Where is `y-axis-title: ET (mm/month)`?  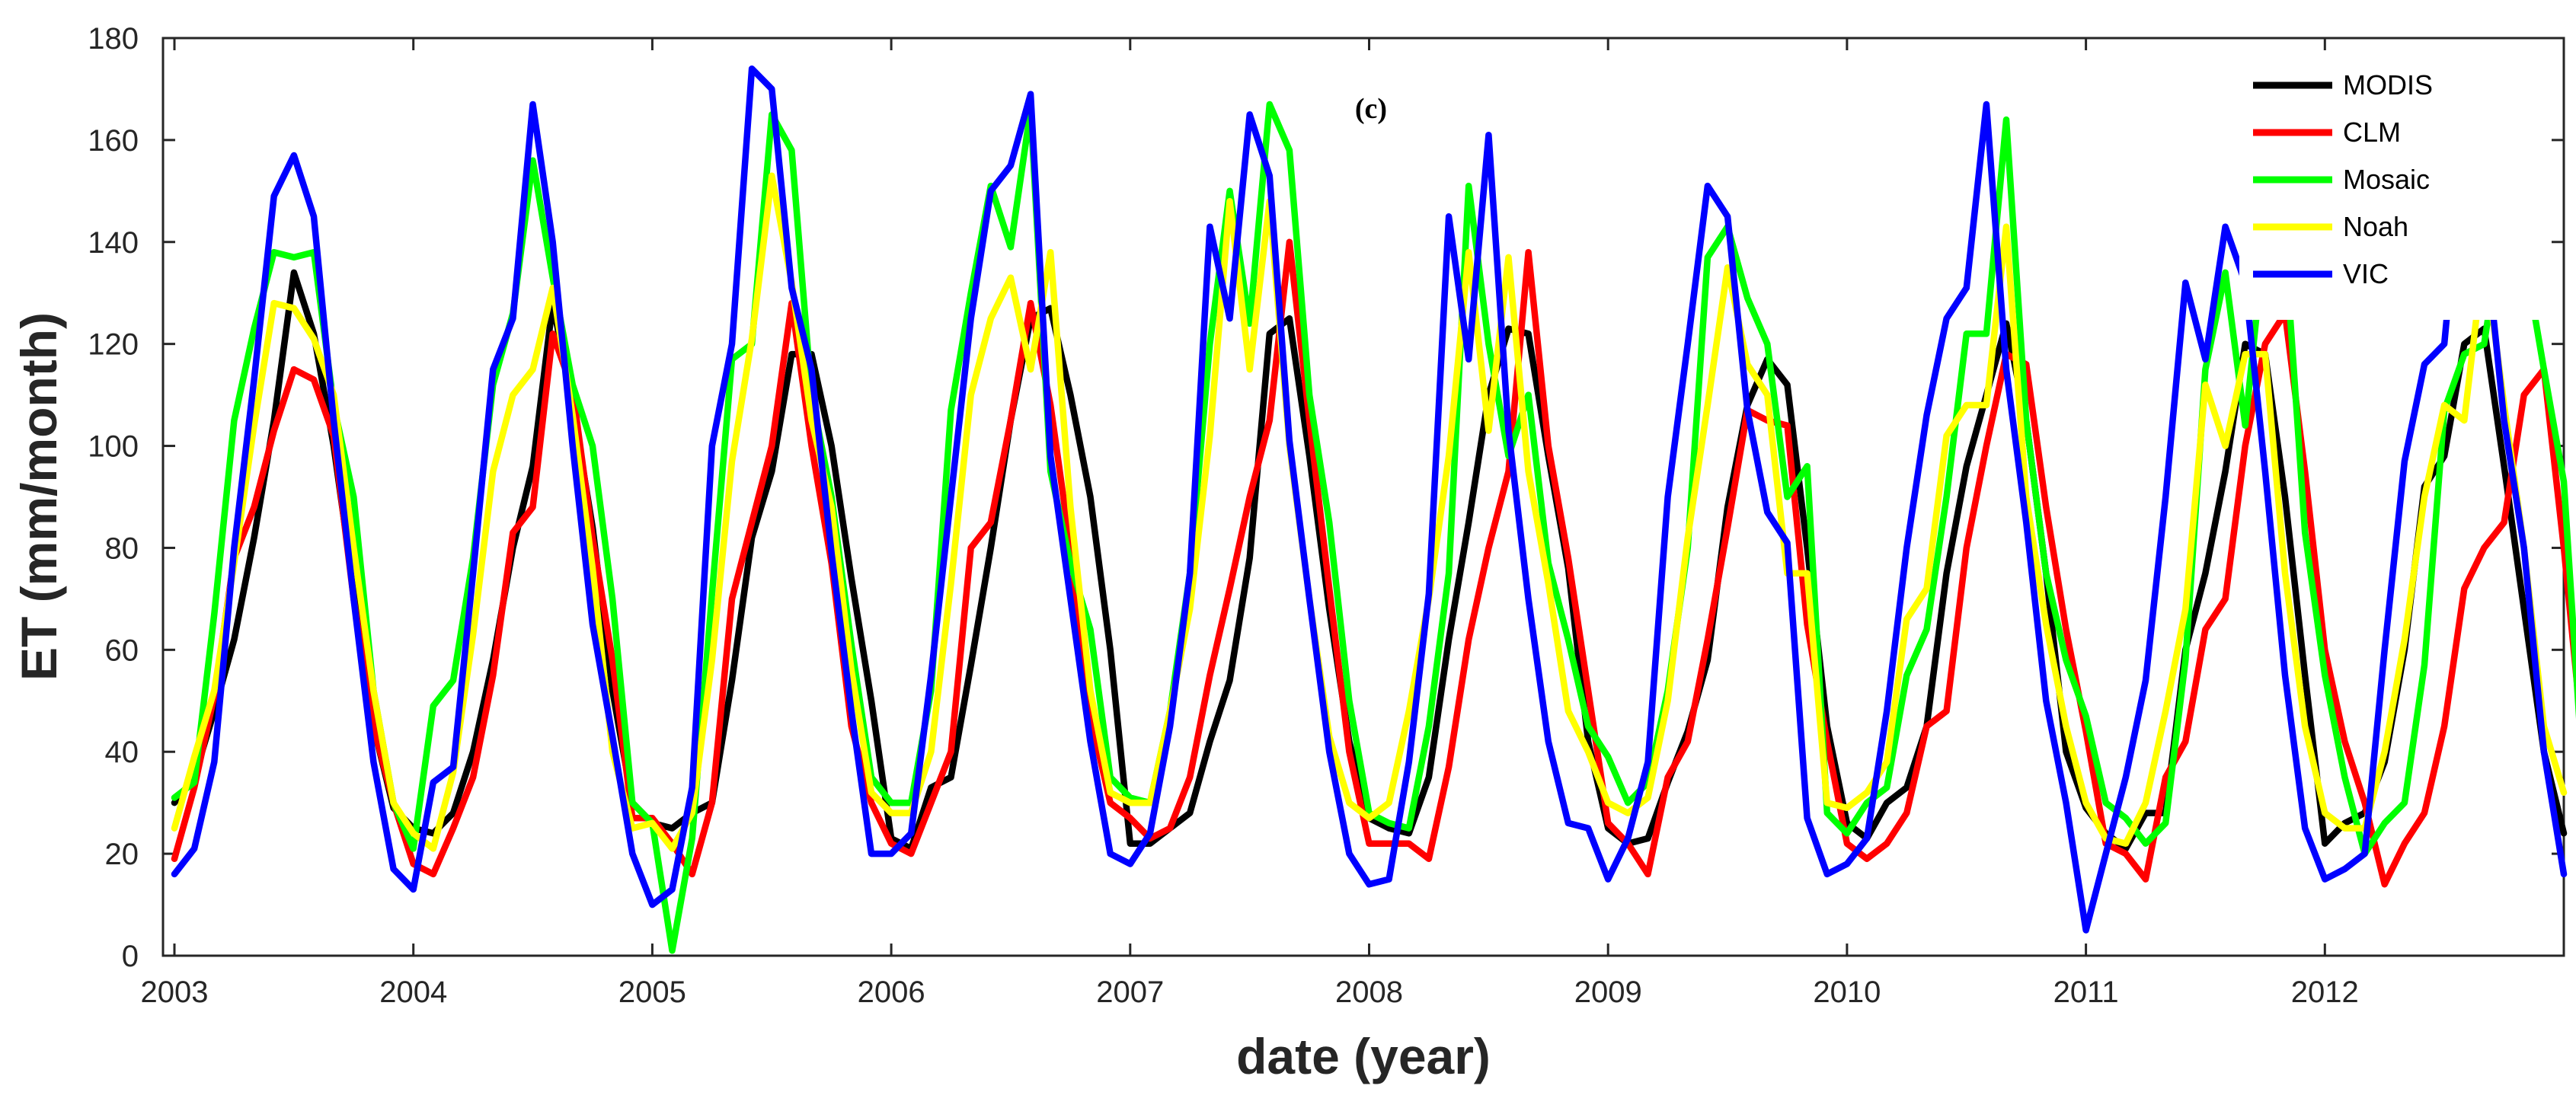 y-axis-title: ET (mm/month) is located at coordinates (39, 496).